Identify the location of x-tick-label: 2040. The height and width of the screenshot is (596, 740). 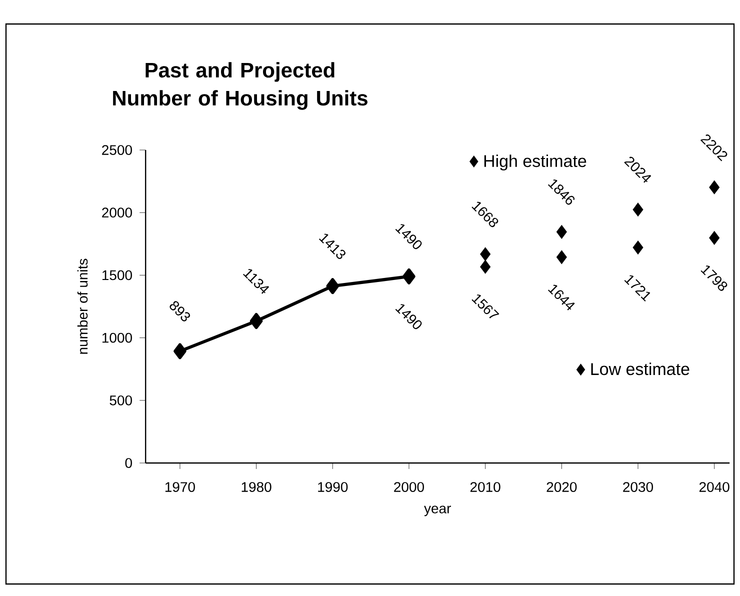
(714, 487).